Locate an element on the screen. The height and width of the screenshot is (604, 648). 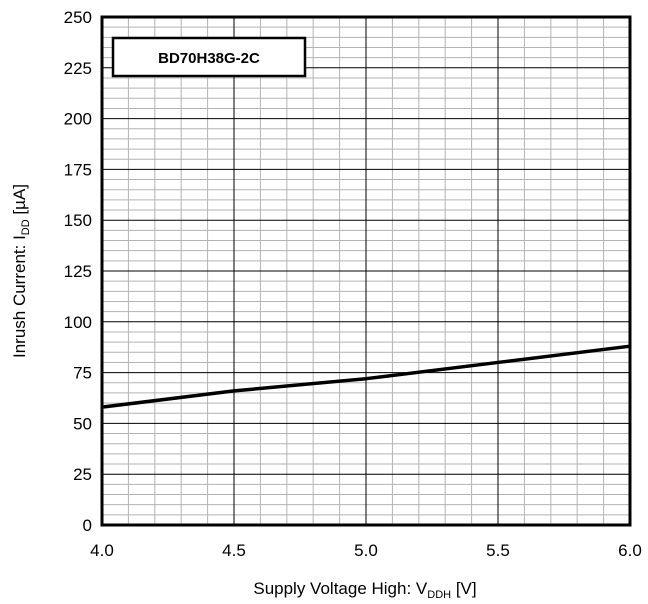
x-tick-label: 4.5 is located at coordinates (234, 550).